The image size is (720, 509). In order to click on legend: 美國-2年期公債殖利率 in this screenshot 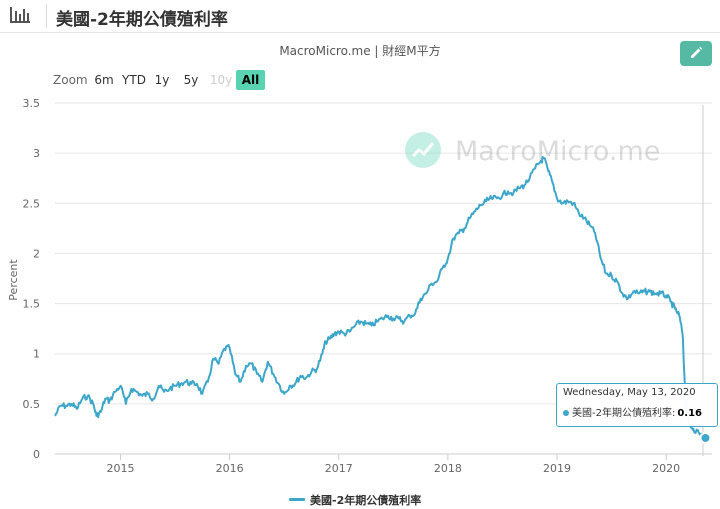, I will do `click(360, 500)`.